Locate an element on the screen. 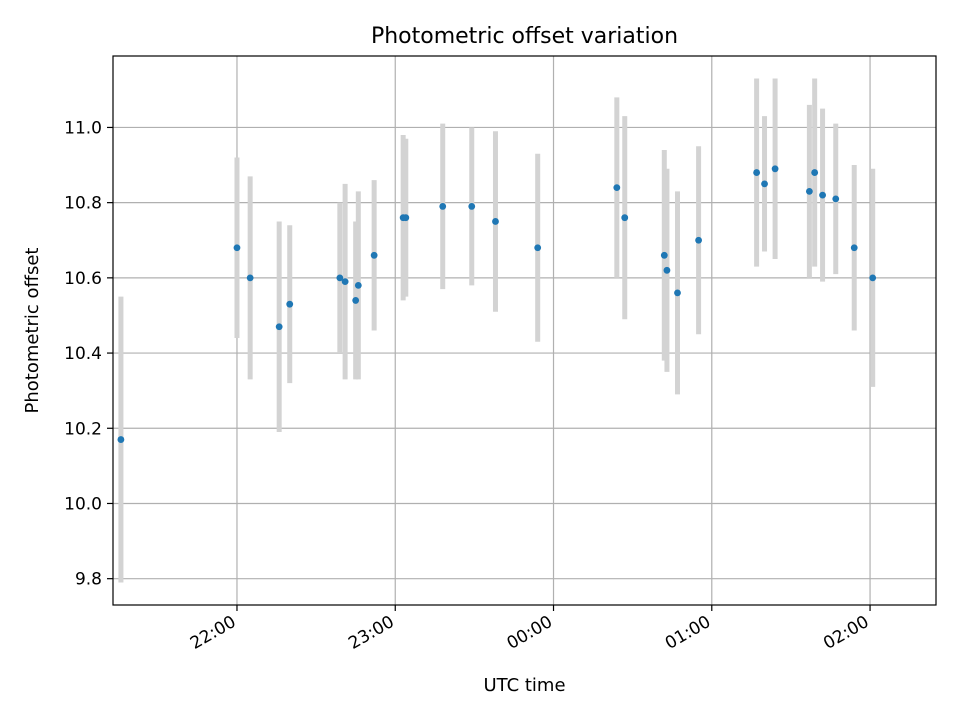  y-tick-label: 10.4 is located at coordinates (83, 354).